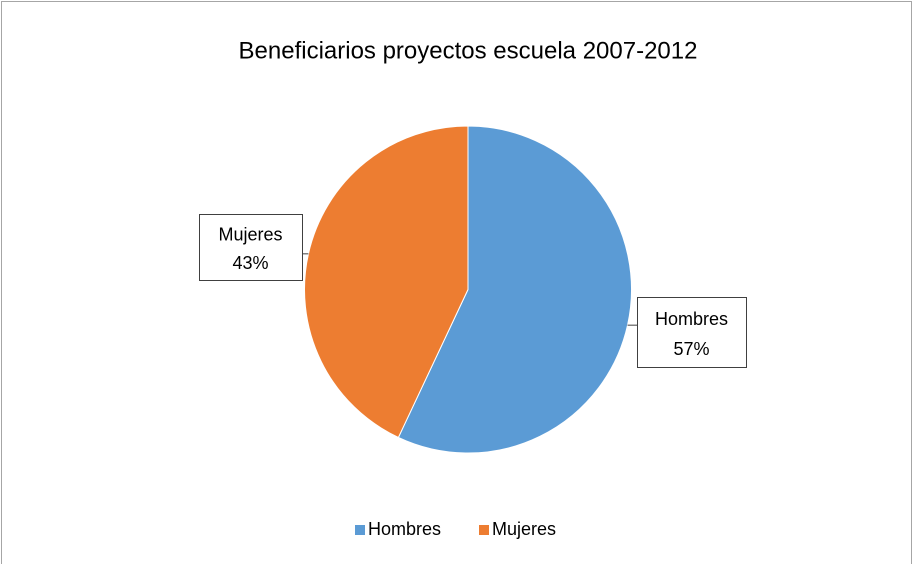  What do you see at coordinates (250, 235) in the screenshot?
I see `data-label-name: Mujeres` at bounding box center [250, 235].